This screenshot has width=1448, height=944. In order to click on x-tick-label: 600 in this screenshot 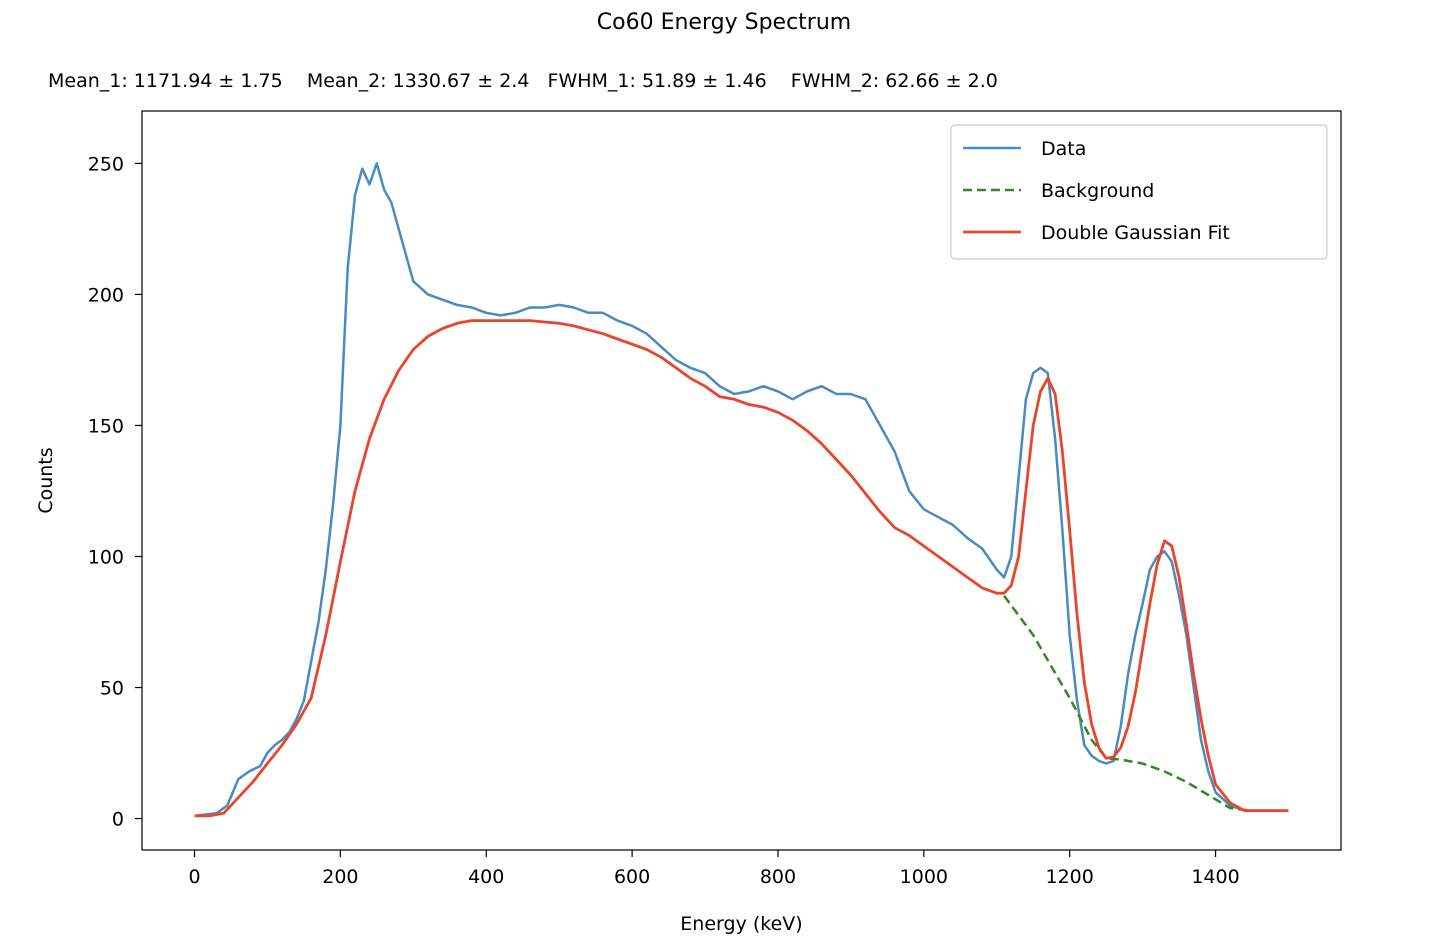, I will do `click(632, 877)`.